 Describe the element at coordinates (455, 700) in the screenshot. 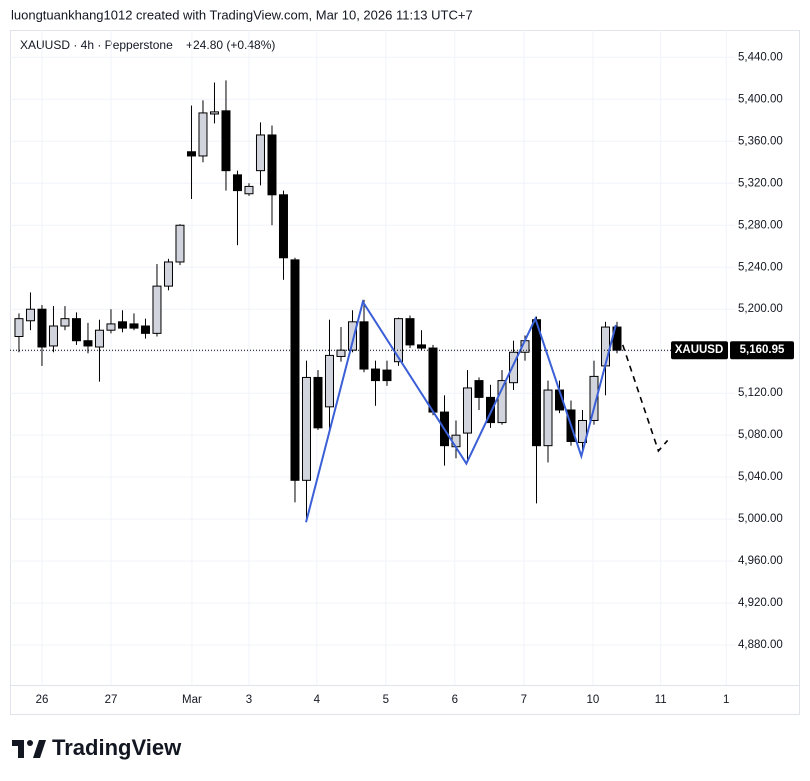

I see `x-tick-label: 6` at that location.